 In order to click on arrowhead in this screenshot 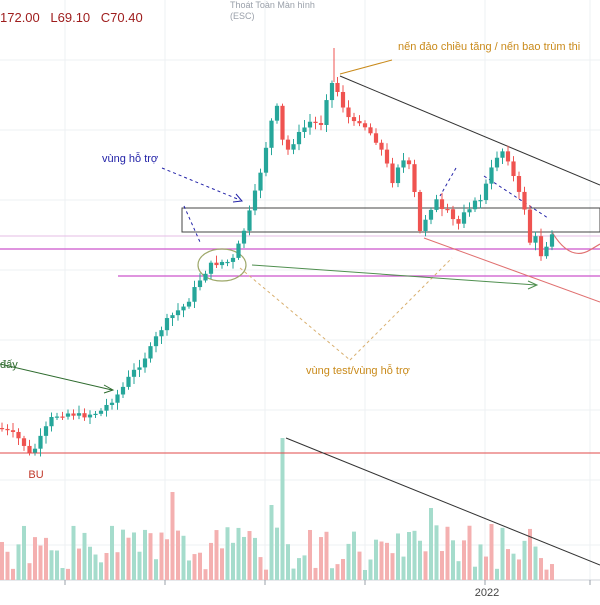, I will do `click(237, 198)`.